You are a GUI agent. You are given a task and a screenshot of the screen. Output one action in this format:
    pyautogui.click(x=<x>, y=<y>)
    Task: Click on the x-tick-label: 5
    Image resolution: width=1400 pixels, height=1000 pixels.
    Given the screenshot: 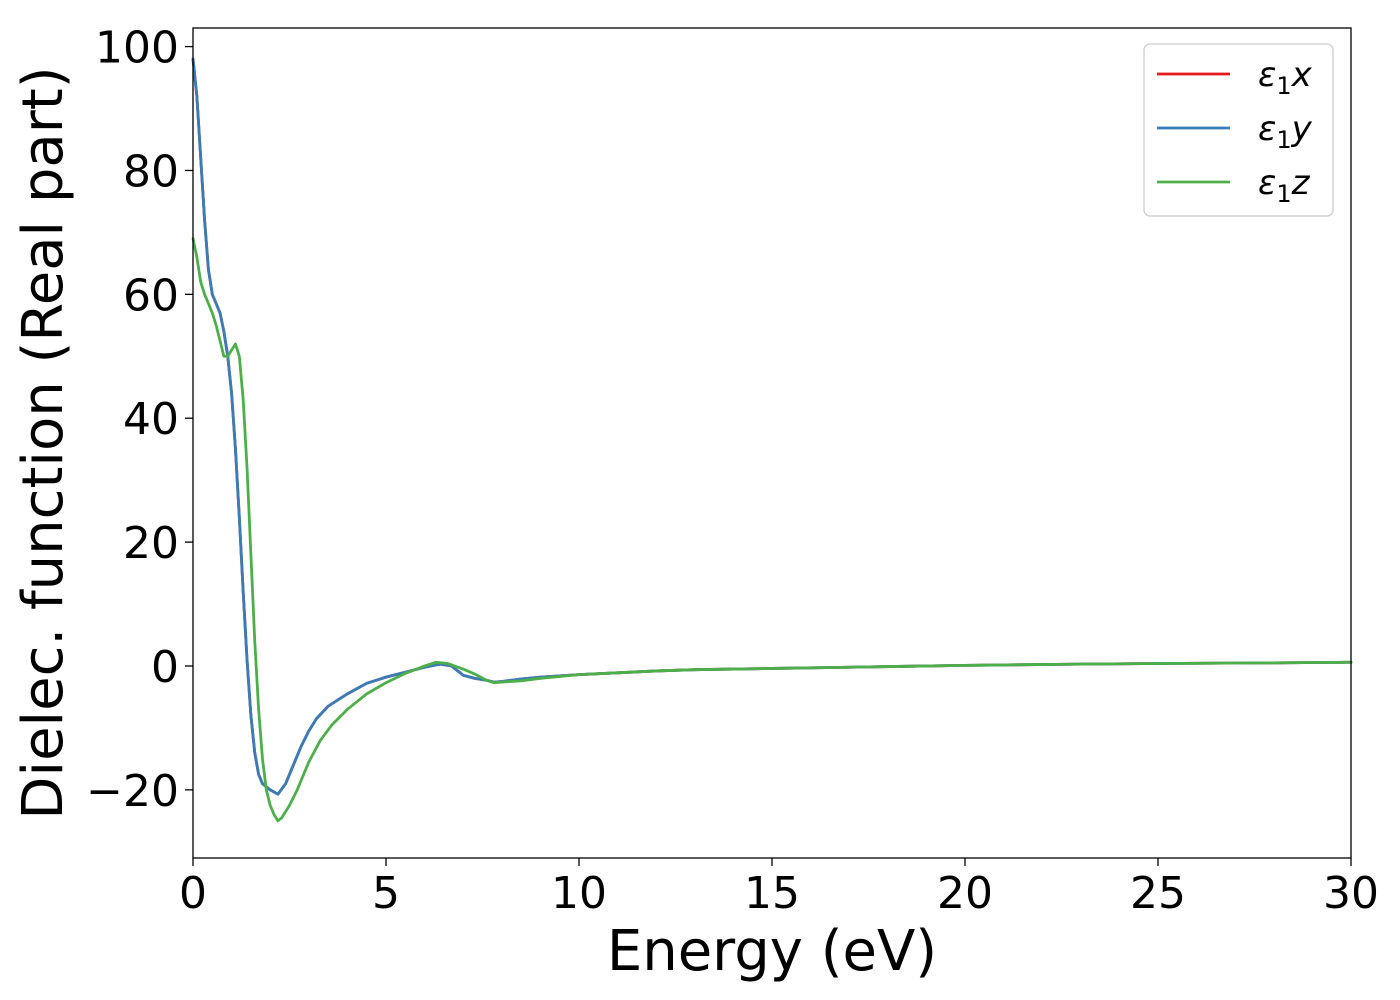 What is the action you would take?
    pyautogui.click(x=386, y=893)
    